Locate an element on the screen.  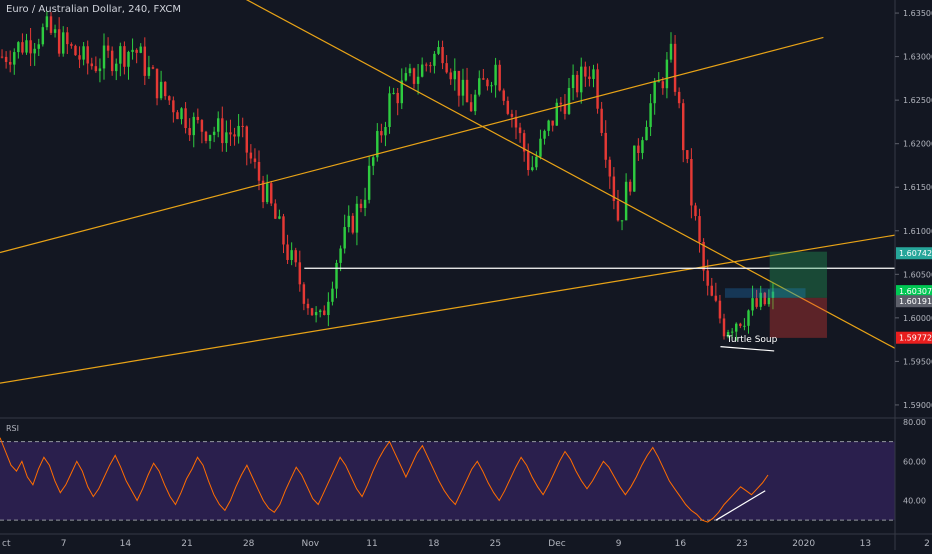
time-tick-label: 7 is located at coordinates (64, 544).